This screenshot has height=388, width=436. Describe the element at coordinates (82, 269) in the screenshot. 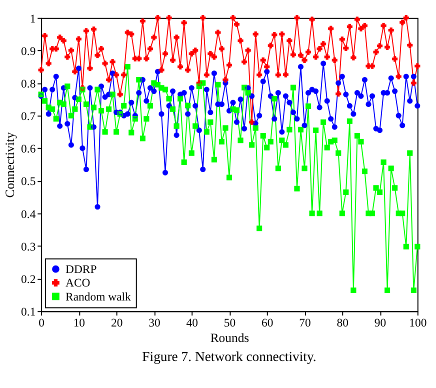

I see `legend-label: DDRP` at that location.